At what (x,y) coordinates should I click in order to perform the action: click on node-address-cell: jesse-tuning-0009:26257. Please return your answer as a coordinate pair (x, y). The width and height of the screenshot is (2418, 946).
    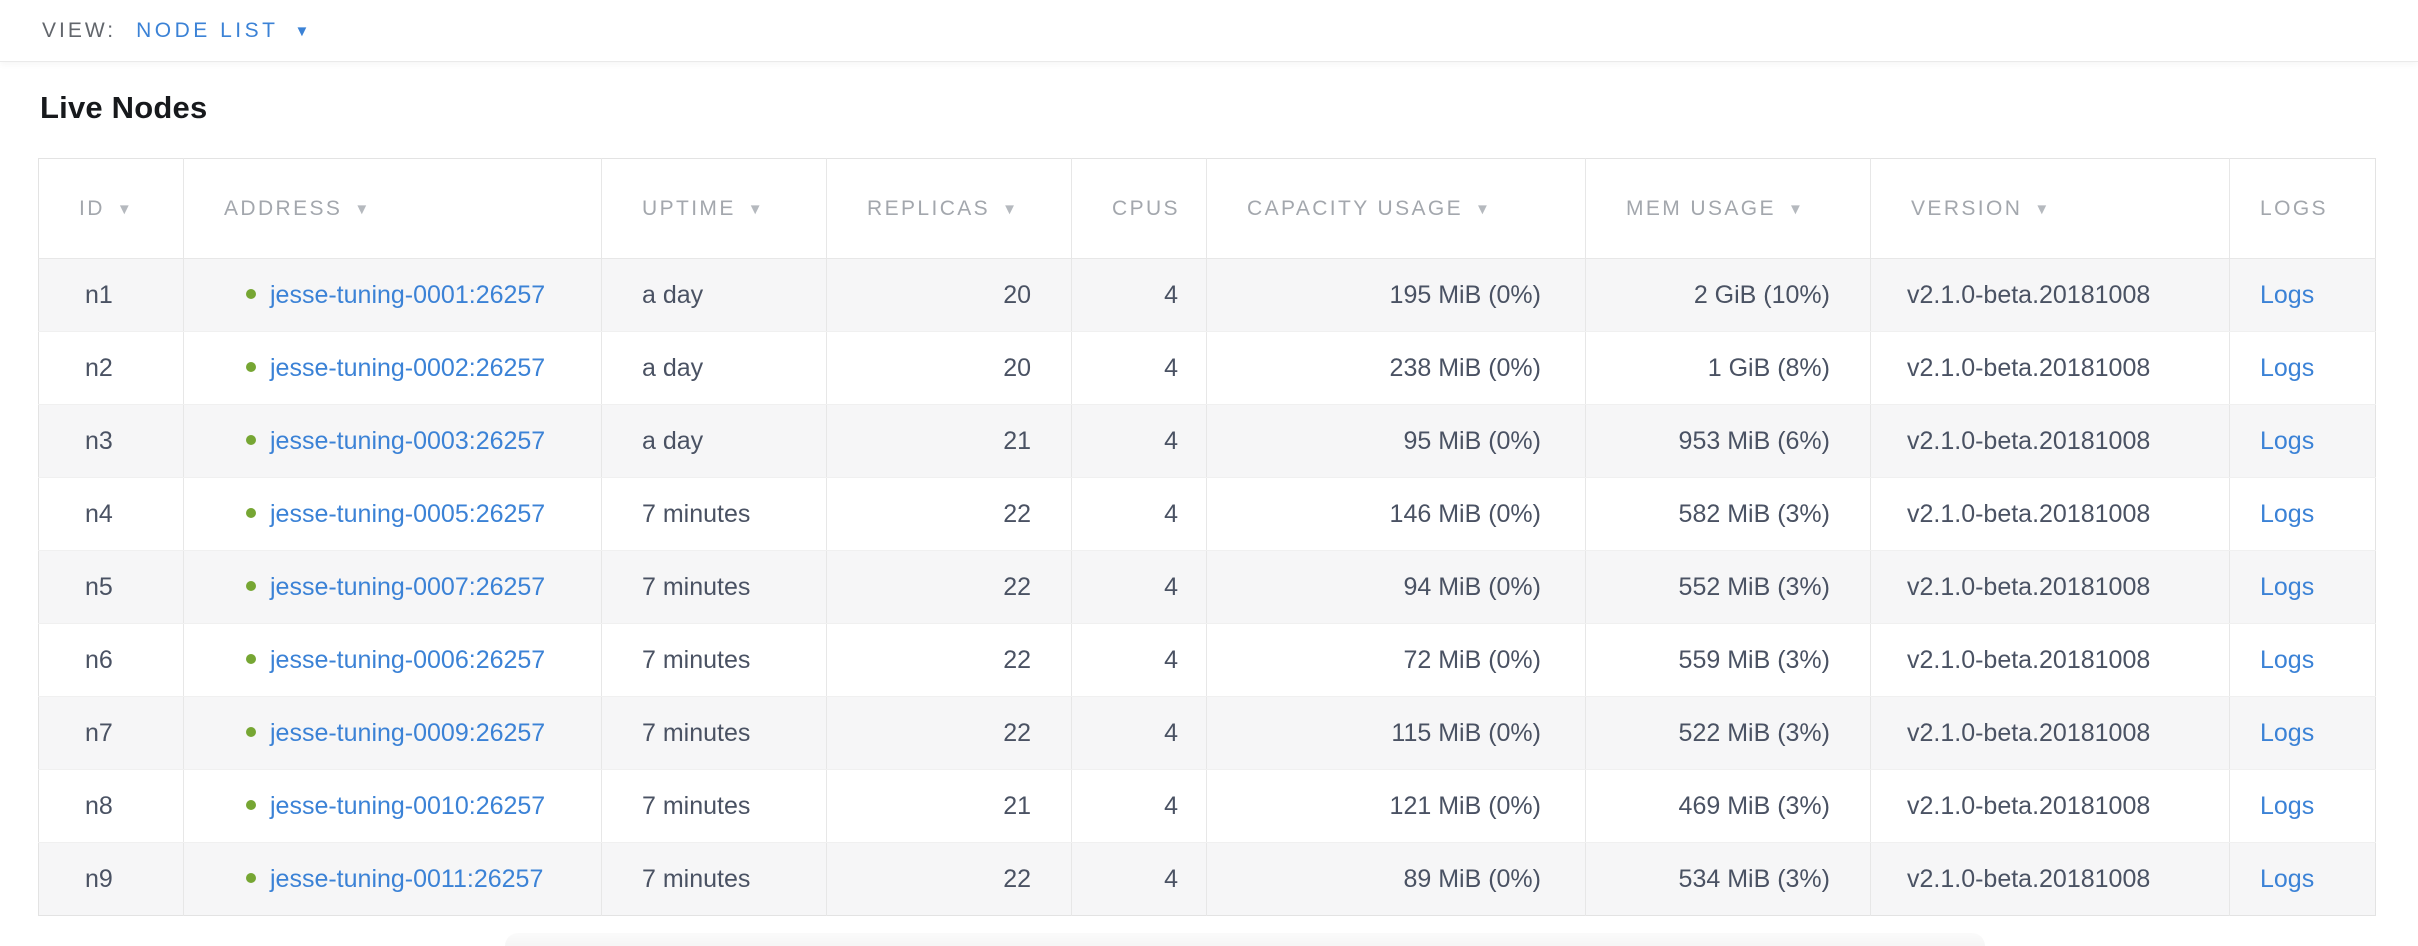
    Looking at the image, I should click on (392, 733).